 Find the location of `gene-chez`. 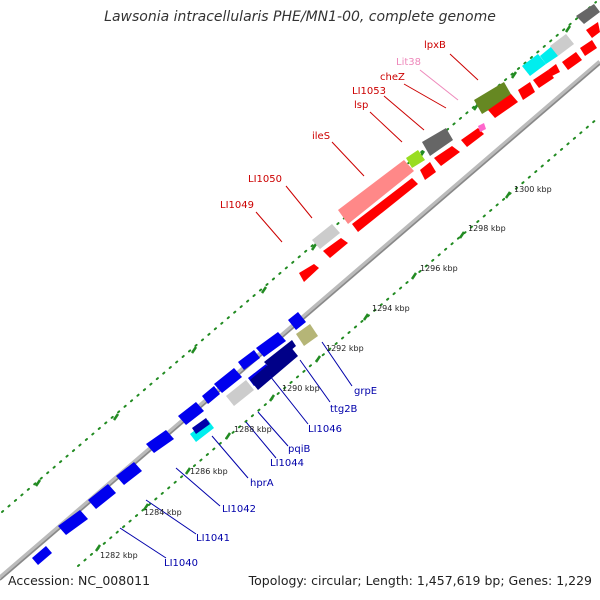

gene-chez is located at coordinates (482, 127).